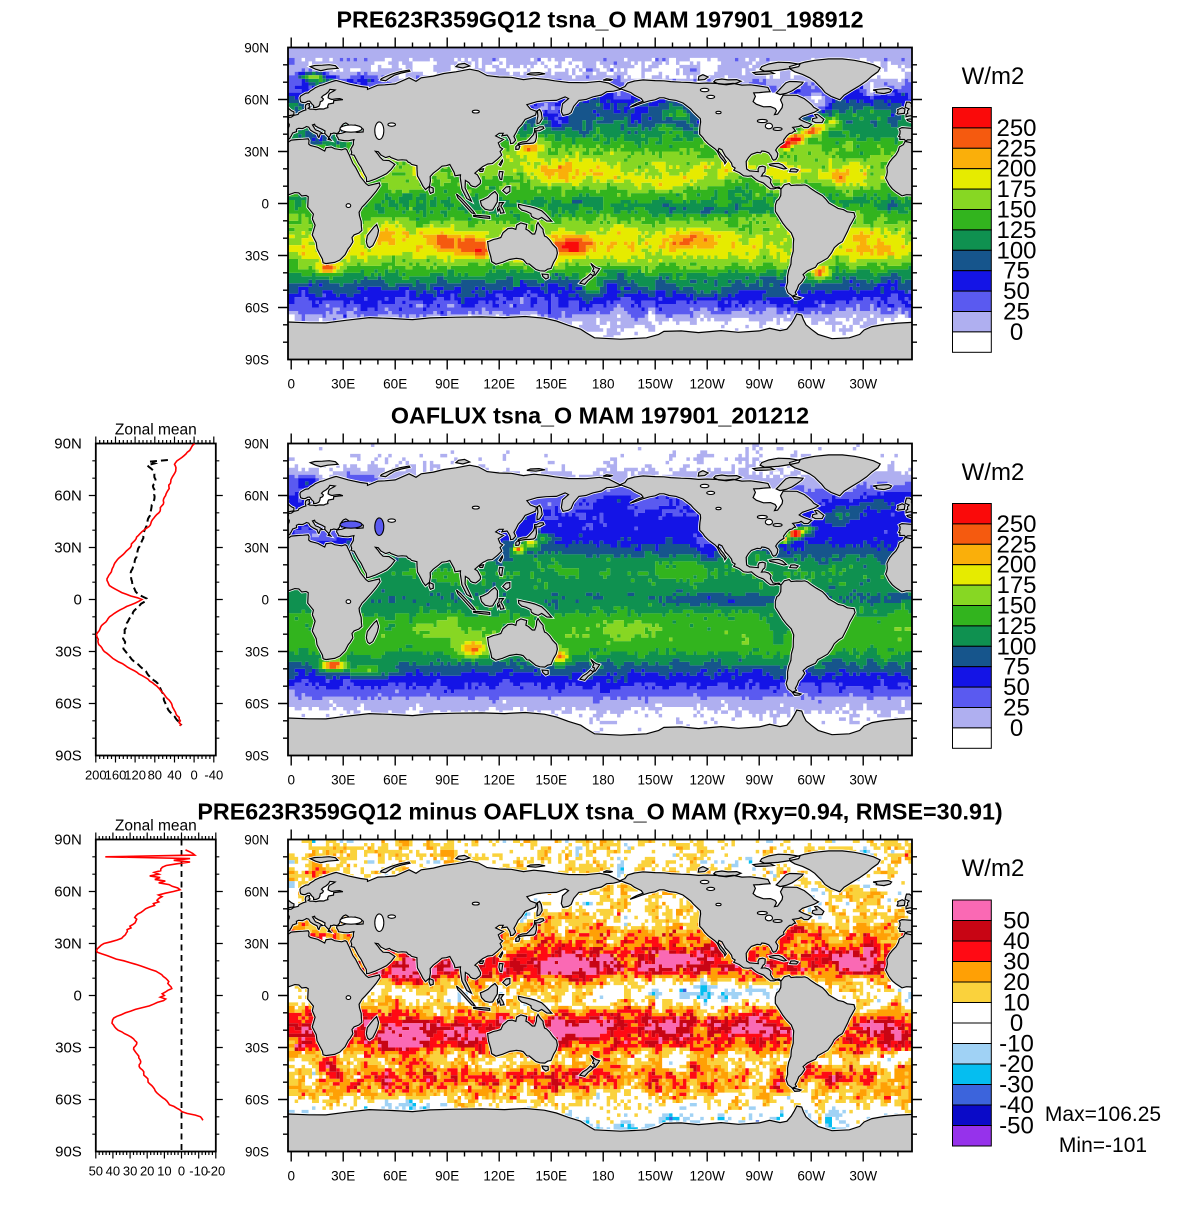  Describe the element at coordinates (135, 775) in the screenshot. I see `svg-text: 120` at that location.